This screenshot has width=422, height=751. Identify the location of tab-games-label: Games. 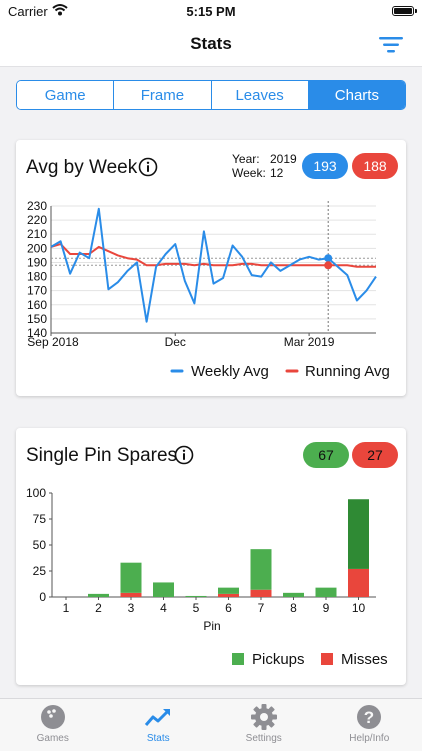
(53, 738).